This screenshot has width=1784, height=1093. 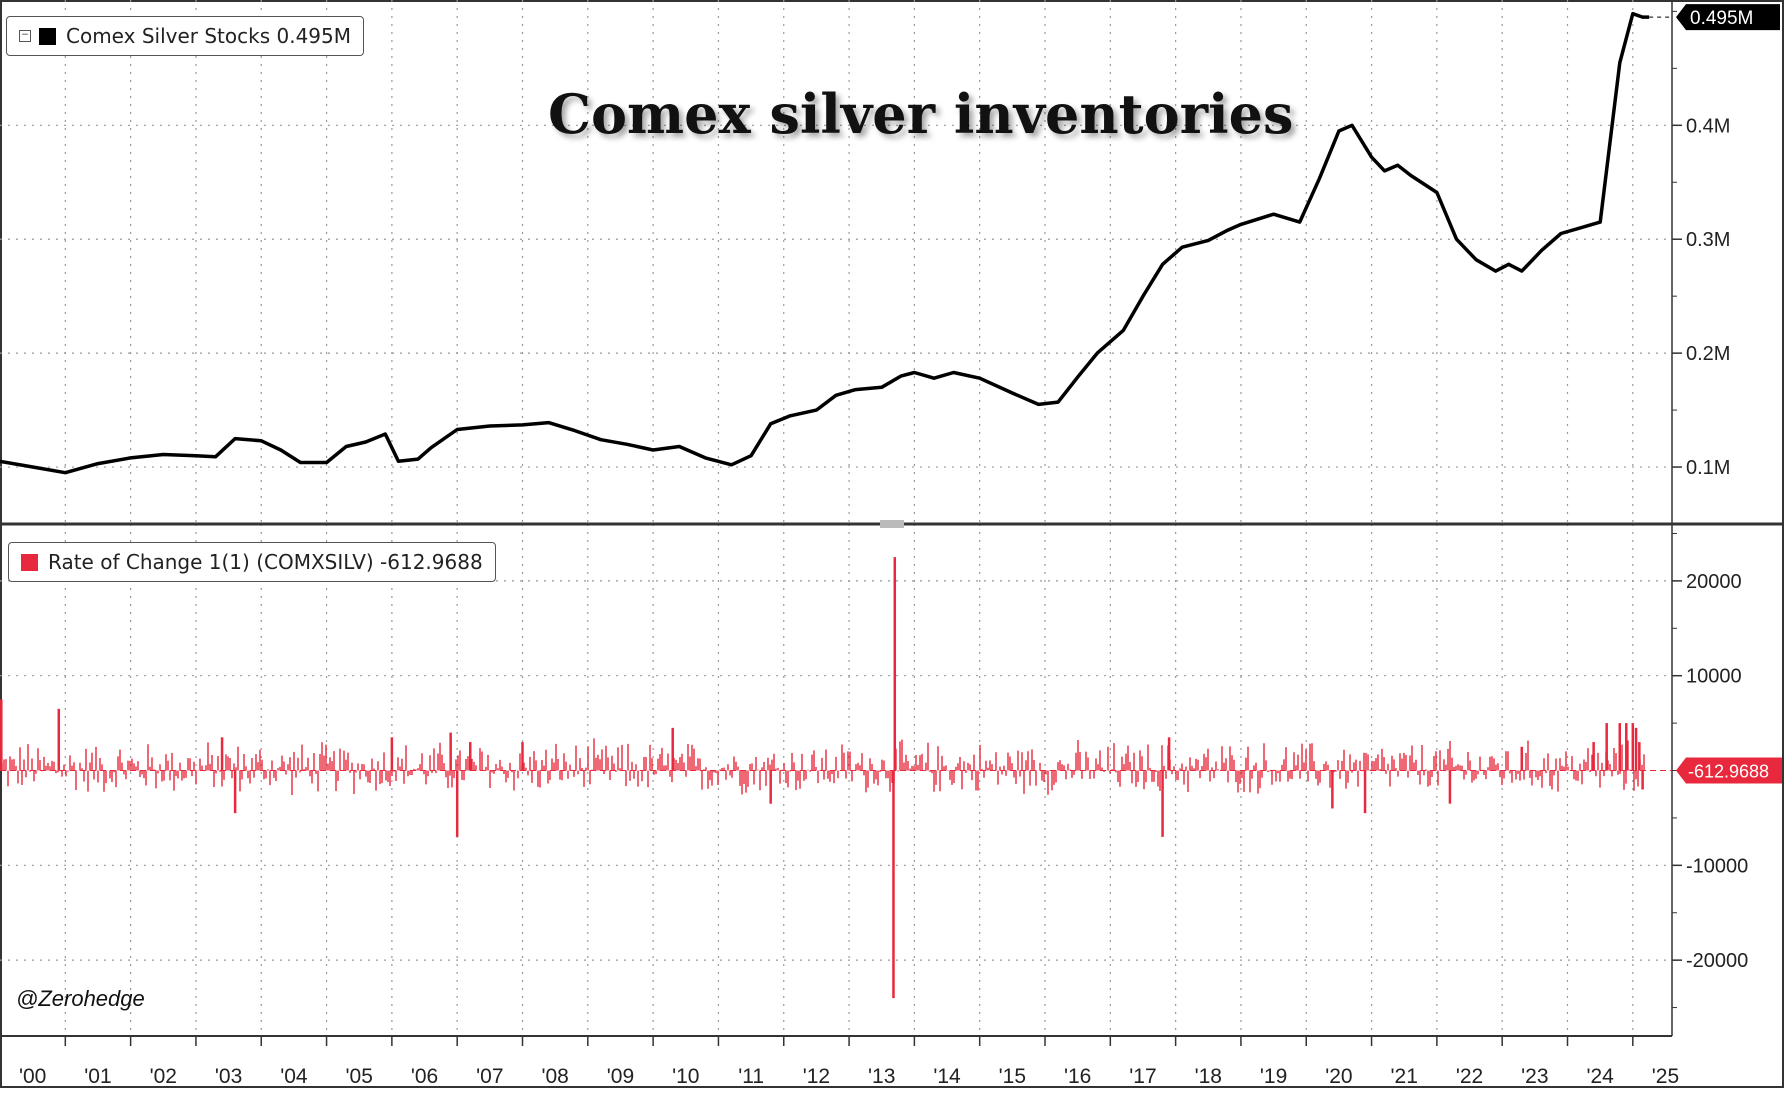 What do you see at coordinates (1708, 354) in the screenshot?
I see `y-tick-label: 0.2M` at bounding box center [1708, 354].